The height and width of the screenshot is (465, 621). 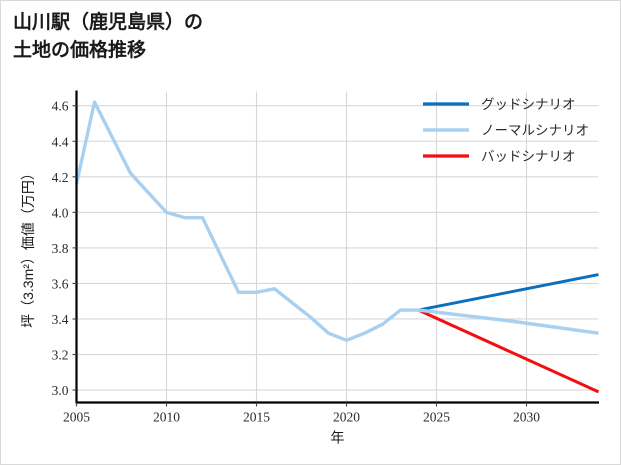 What do you see at coordinates (166, 417) in the screenshot?
I see `x-tick-label: 2010` at bounding box center [166, 417].